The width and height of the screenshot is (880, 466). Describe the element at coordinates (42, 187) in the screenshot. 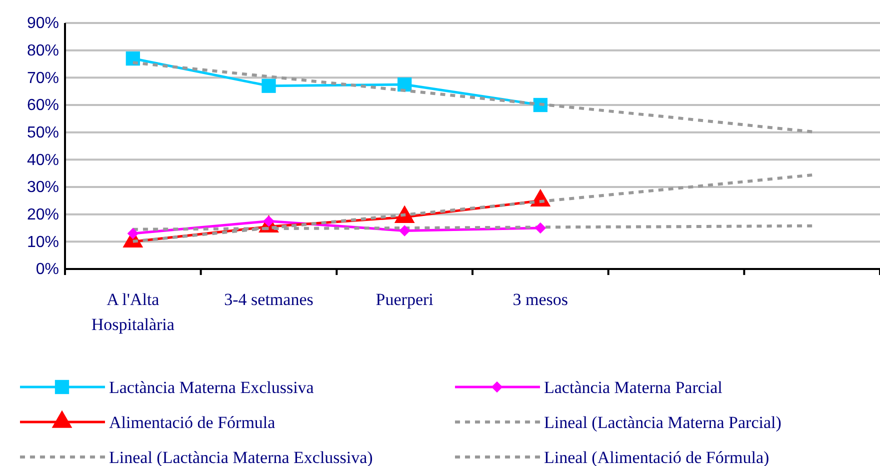

I see `y-tick-label: 30%` at that location.